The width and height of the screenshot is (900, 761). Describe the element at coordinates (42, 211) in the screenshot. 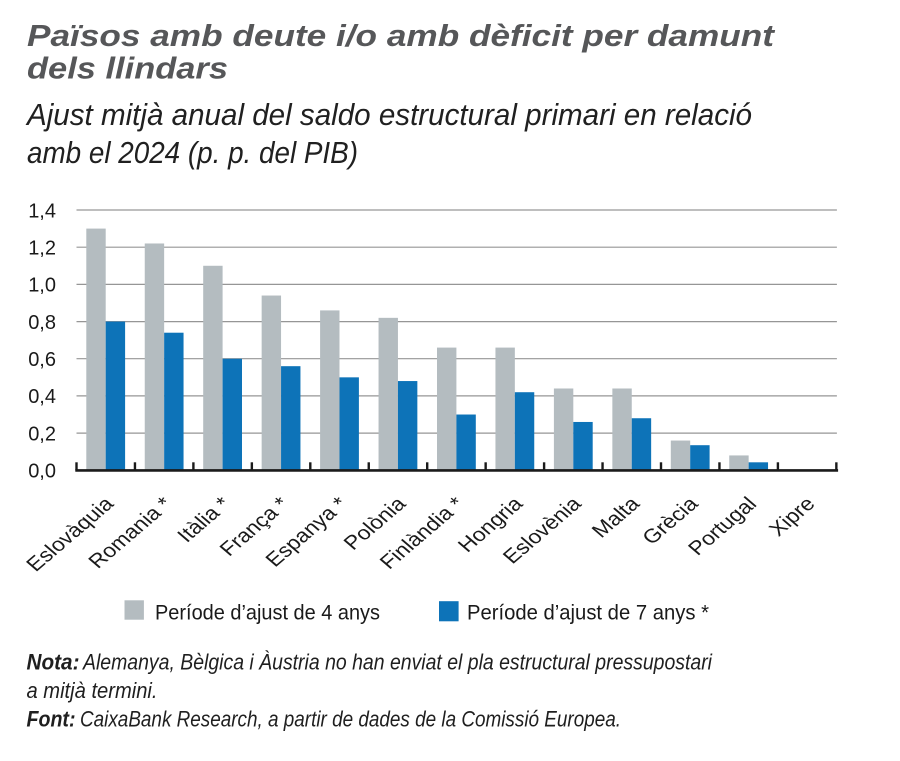

I see `svg-text: 1,4` at that location.